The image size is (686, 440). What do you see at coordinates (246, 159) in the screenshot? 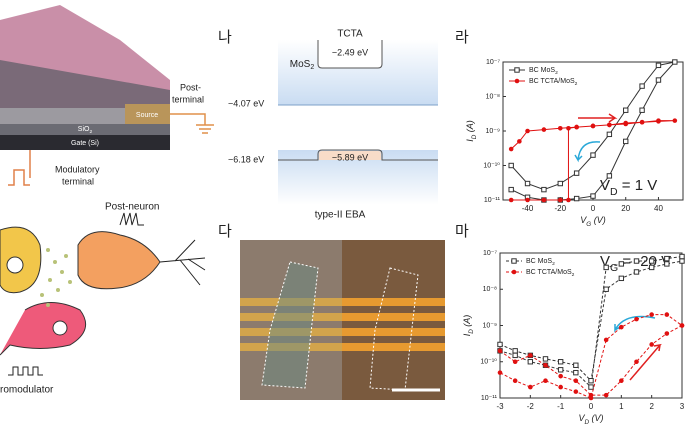
I see `mos2-vb: −6.18 eV` at bounding box center [246, 159].